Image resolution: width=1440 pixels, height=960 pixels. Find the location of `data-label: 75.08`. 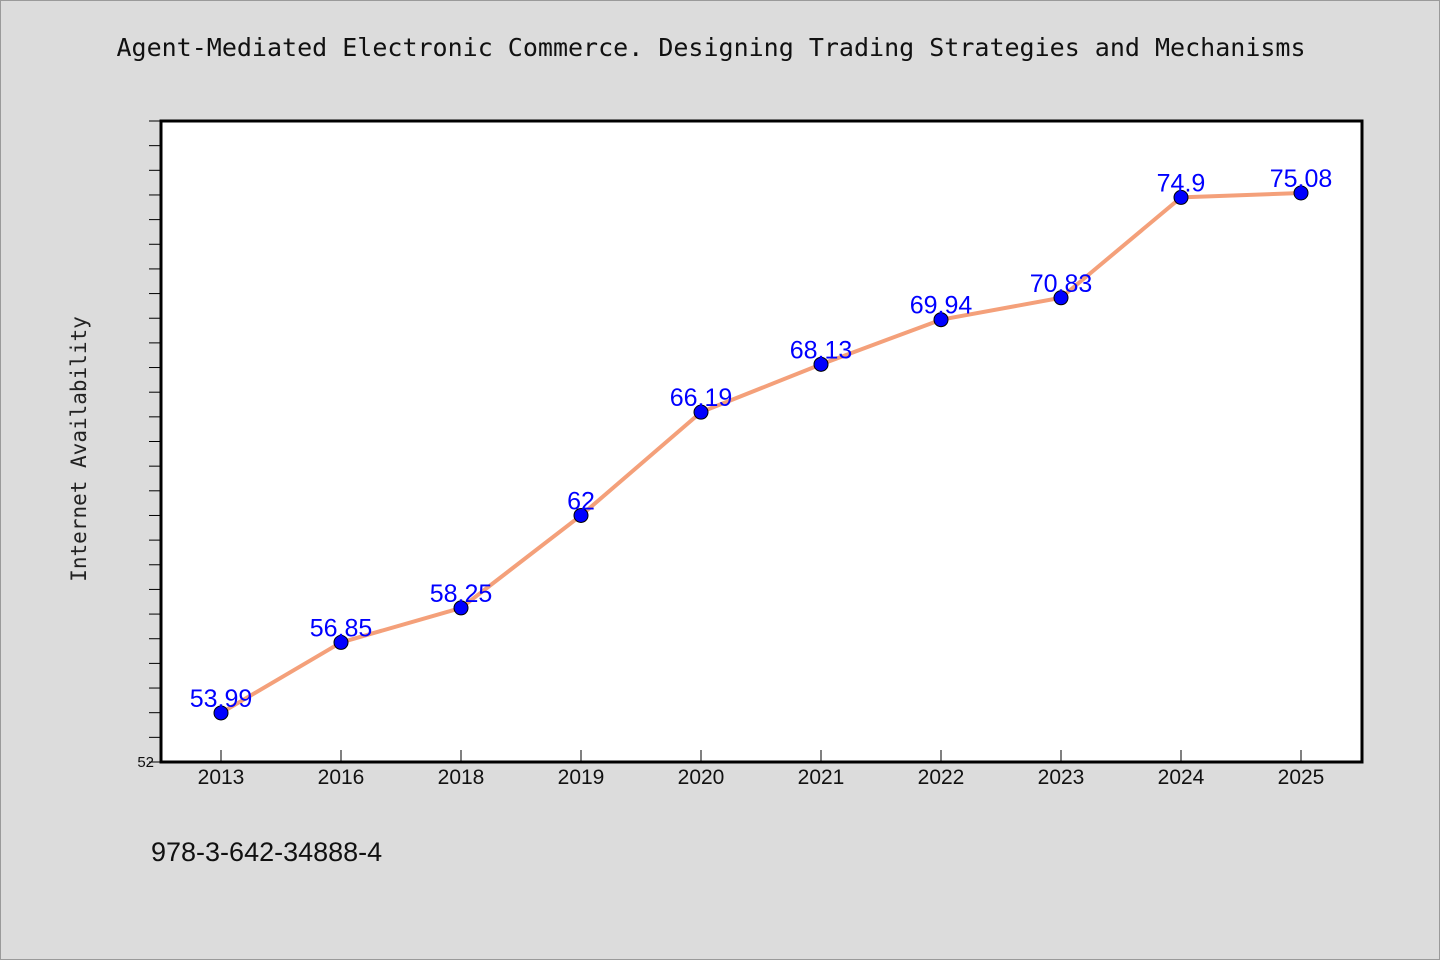

data-label: 75.08 is located at coordinates (1301, 179).